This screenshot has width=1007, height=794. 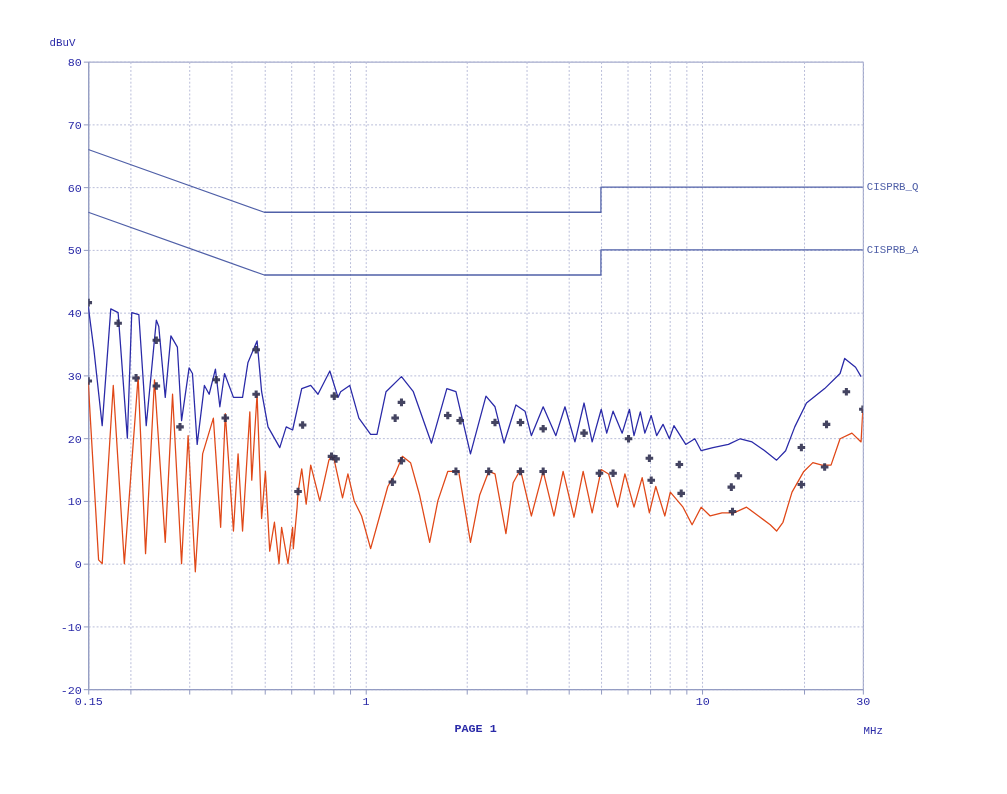 I want to click on y-tick-label: 20, so click(x=74, y=439).